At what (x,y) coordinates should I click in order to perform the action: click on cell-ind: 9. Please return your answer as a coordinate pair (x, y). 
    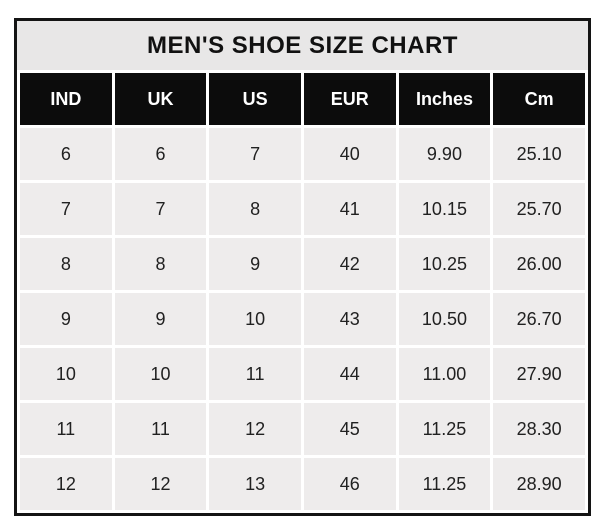
    Looking at the image, I should click on (66, 319).